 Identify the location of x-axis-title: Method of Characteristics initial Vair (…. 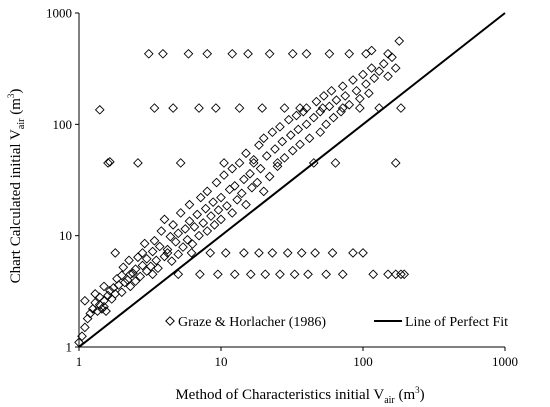
(299, 395).